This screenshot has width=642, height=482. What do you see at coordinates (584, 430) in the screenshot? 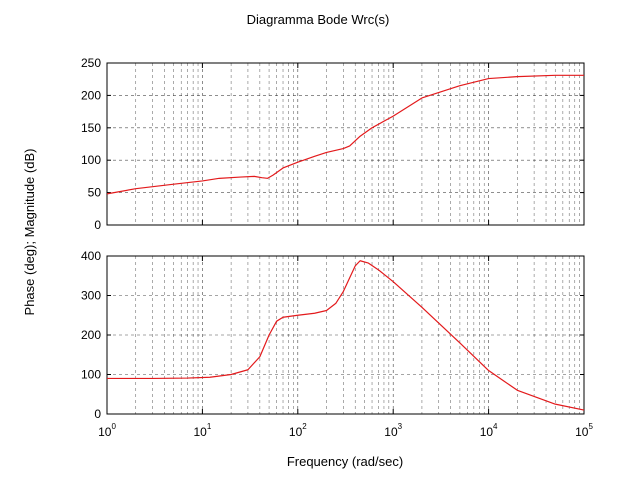
I see `x-tick-label: 10⁵` at bounding box center [584, 430].